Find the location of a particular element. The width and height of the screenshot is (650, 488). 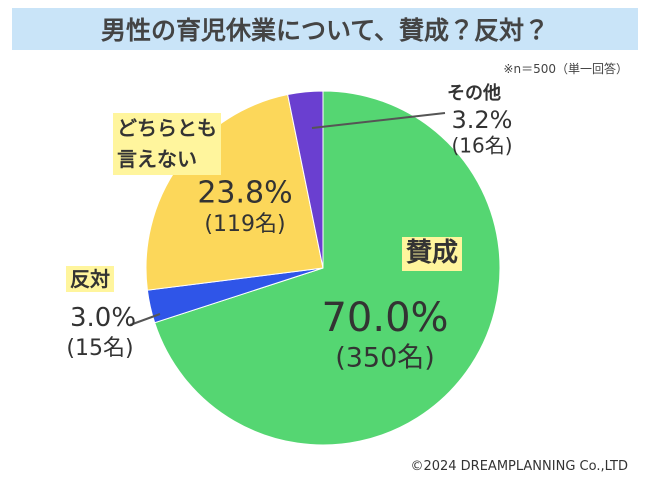

note: ※n＝500（単一回答） is located at coordinates (565, 69).